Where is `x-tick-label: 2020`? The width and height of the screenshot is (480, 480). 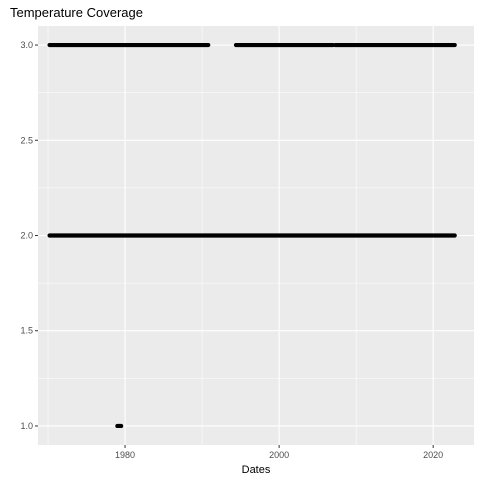 x-tick-label: 2020 is located at coordinates (433, 455).